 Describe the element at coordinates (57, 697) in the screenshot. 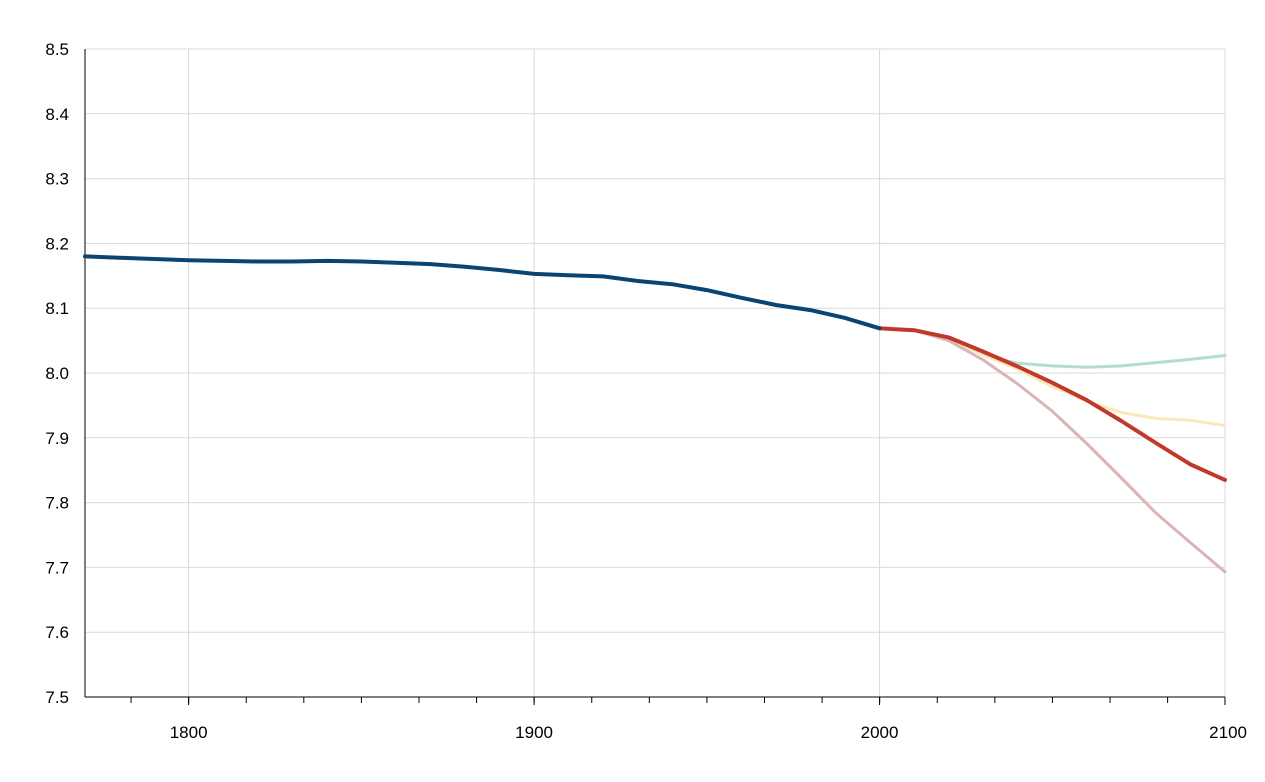

I see `y-tick-label: 7.5` at that location.